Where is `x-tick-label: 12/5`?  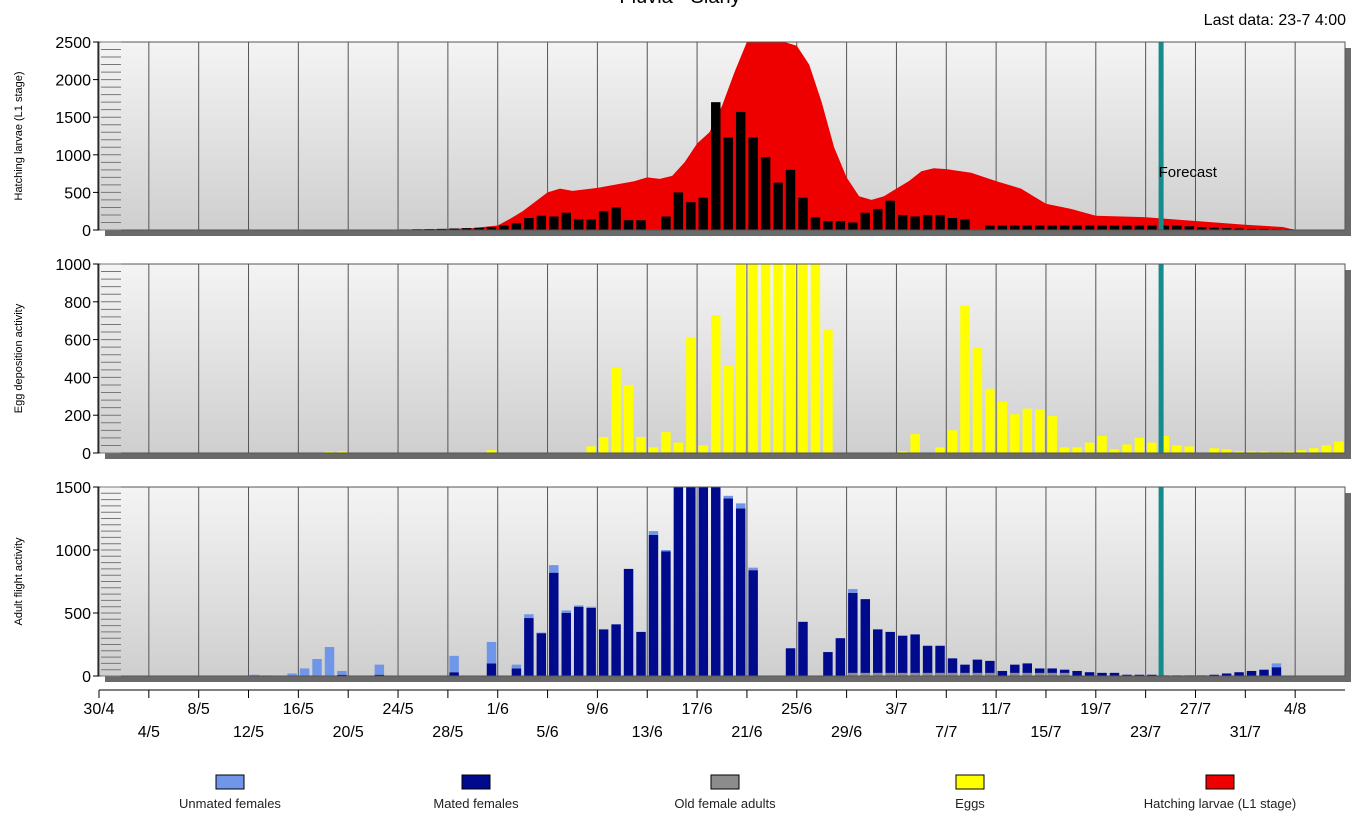
x-tick-label: 12/5 is located at coordinates (248, 732).